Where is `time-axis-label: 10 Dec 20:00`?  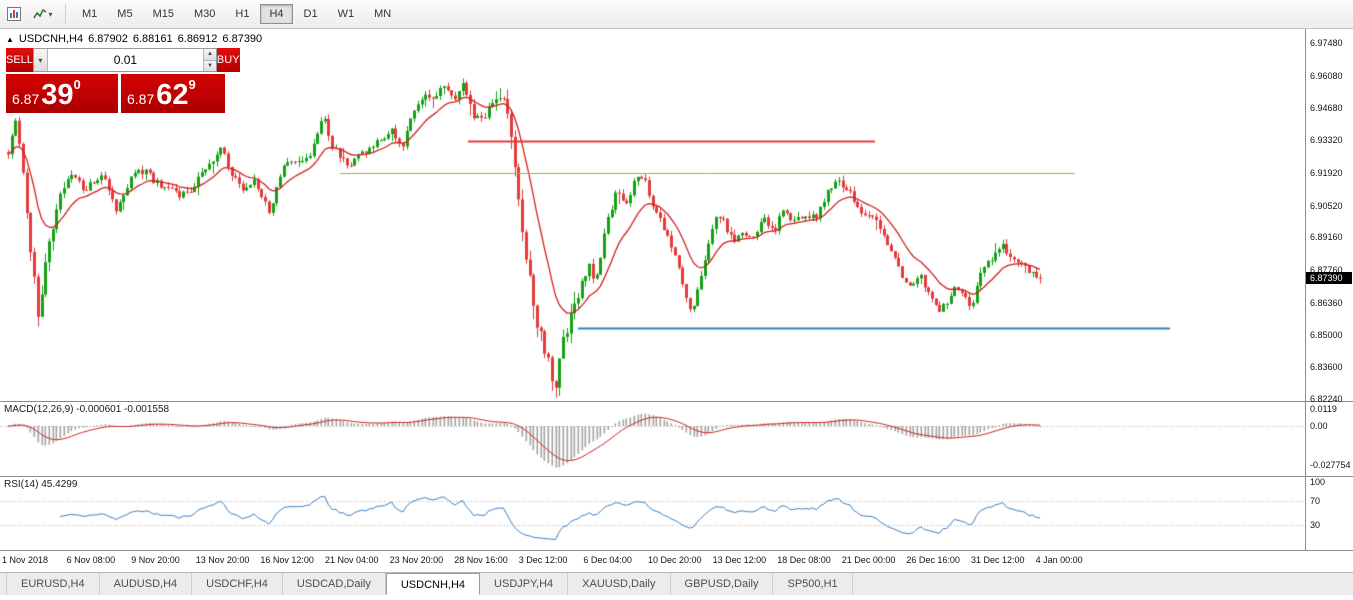
time-axis-label: 10 Dec 20:00 is located at coordinates (675, 560).